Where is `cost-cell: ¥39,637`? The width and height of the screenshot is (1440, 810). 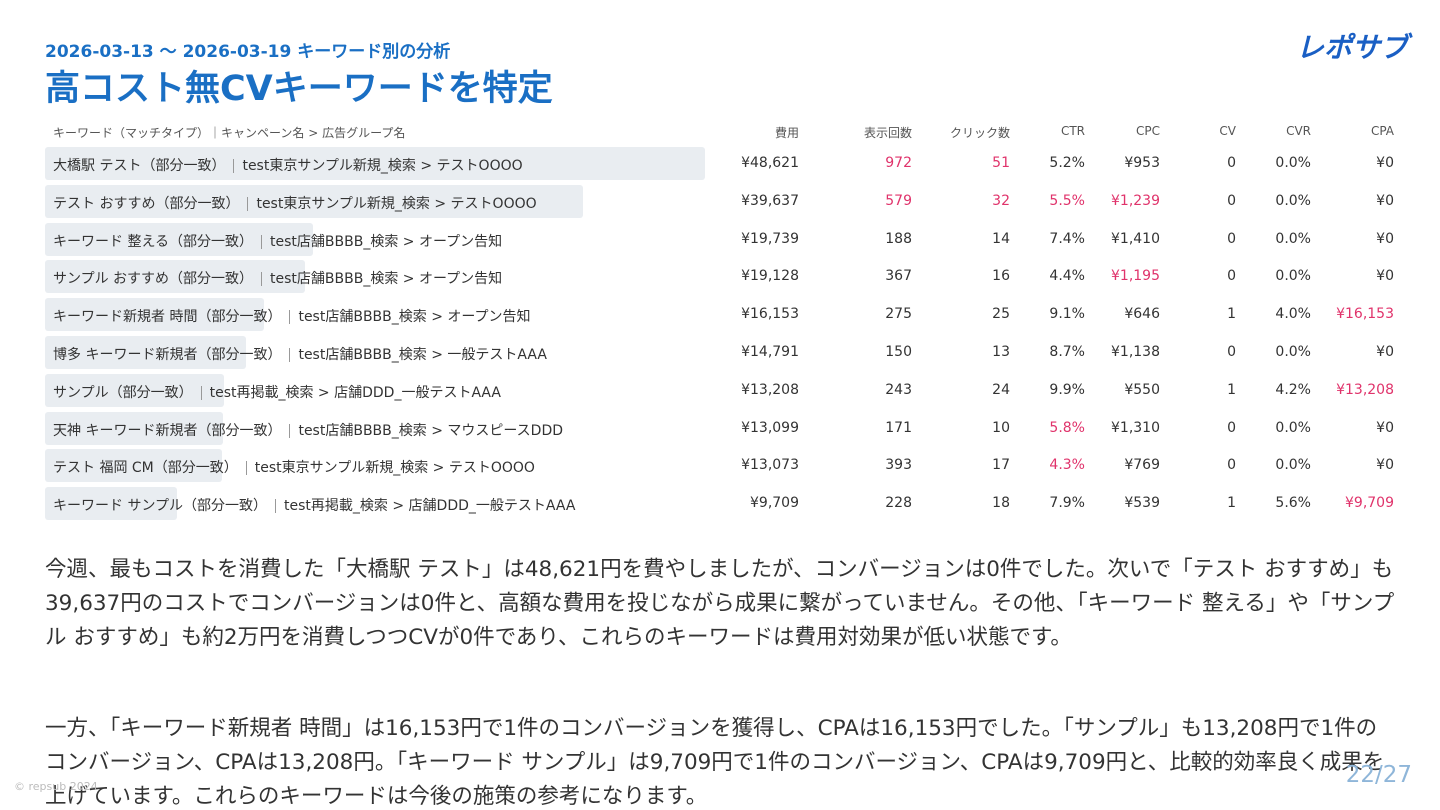
cost-cell: ¥39,637 is located at coordinates (770, 200).